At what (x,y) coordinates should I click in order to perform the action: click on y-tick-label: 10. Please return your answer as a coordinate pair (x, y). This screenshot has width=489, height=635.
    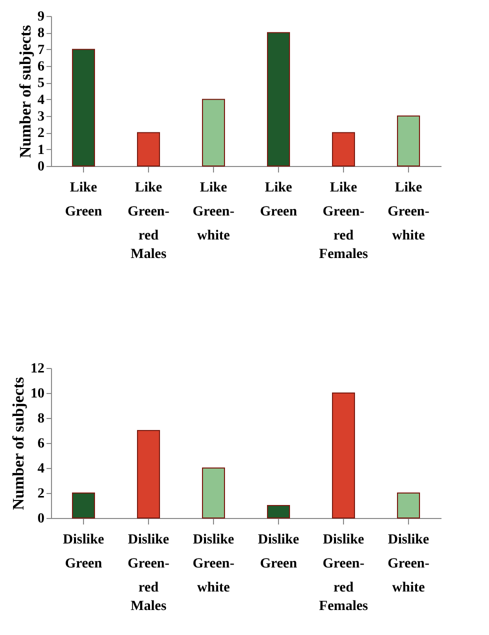
    Looking at the image, I should click on (37, 394).